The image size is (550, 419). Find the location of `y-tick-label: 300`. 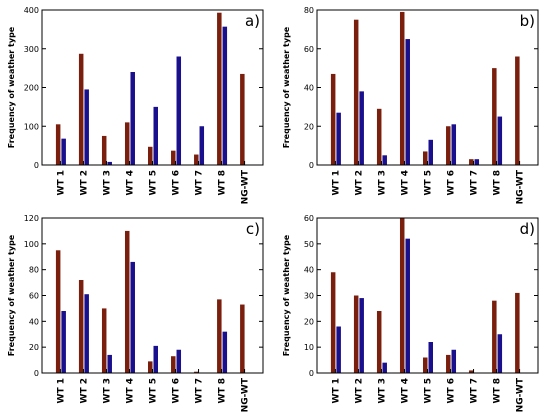

y-tick-label: 300 is located at coordinates (31, 49).